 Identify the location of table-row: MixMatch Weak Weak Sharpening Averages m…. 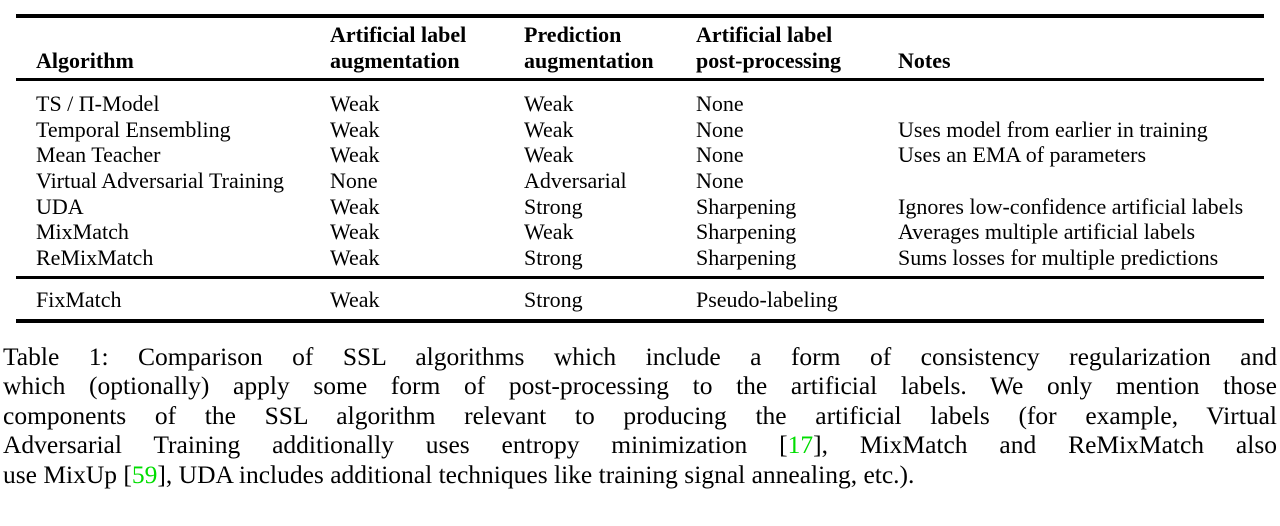
(640, 232).